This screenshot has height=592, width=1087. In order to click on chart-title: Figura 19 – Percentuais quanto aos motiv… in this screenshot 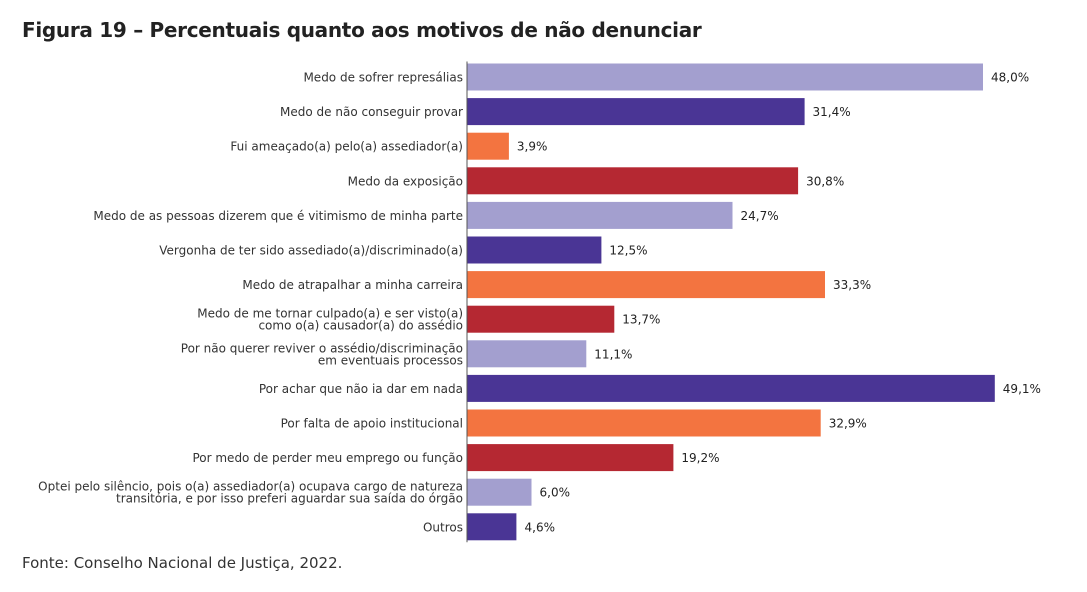, I will do `click(362, 30)`.